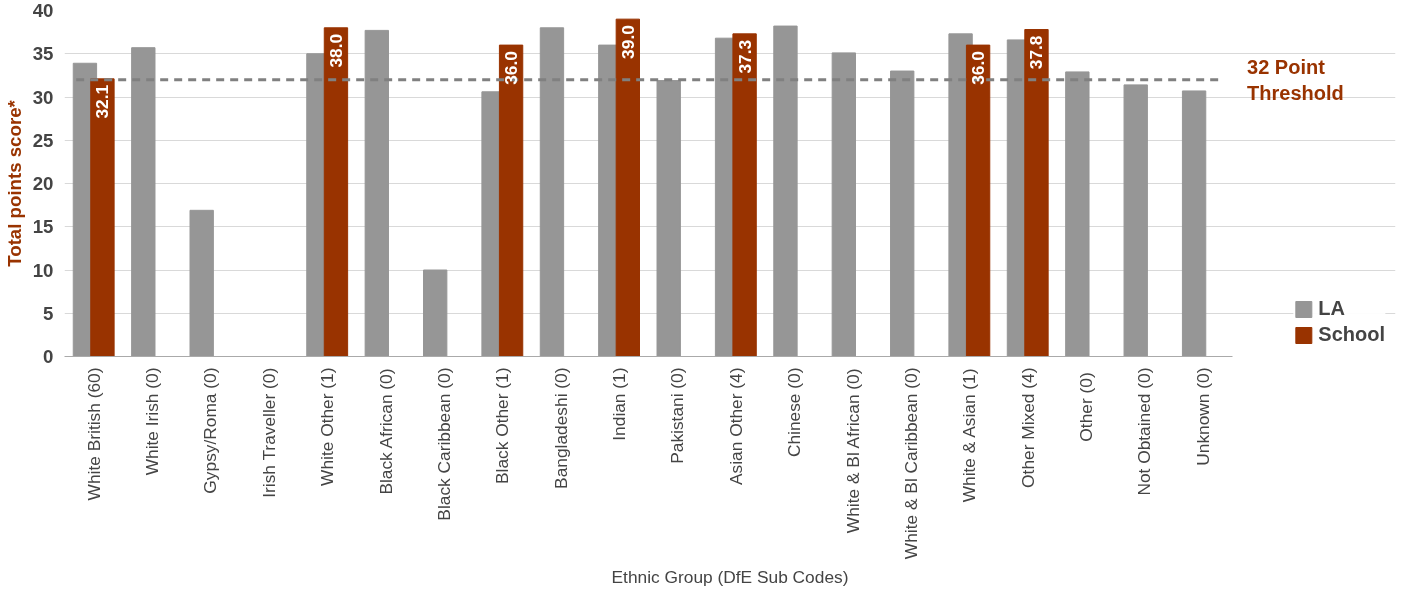  I want to click on x-tick-label: White & Bl African (0), so click(852, 451).